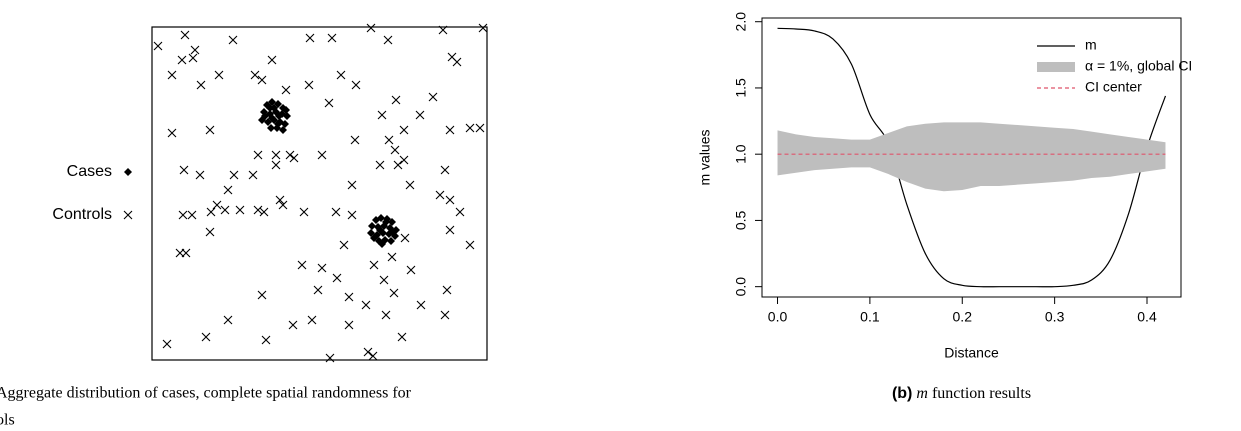 The height and width of the screenshot is (431, 1241). What do you see at coordinates (741, 220) in the screenshot?
I see `y-tick-label: 0.5` at bounding box center [741, 220].